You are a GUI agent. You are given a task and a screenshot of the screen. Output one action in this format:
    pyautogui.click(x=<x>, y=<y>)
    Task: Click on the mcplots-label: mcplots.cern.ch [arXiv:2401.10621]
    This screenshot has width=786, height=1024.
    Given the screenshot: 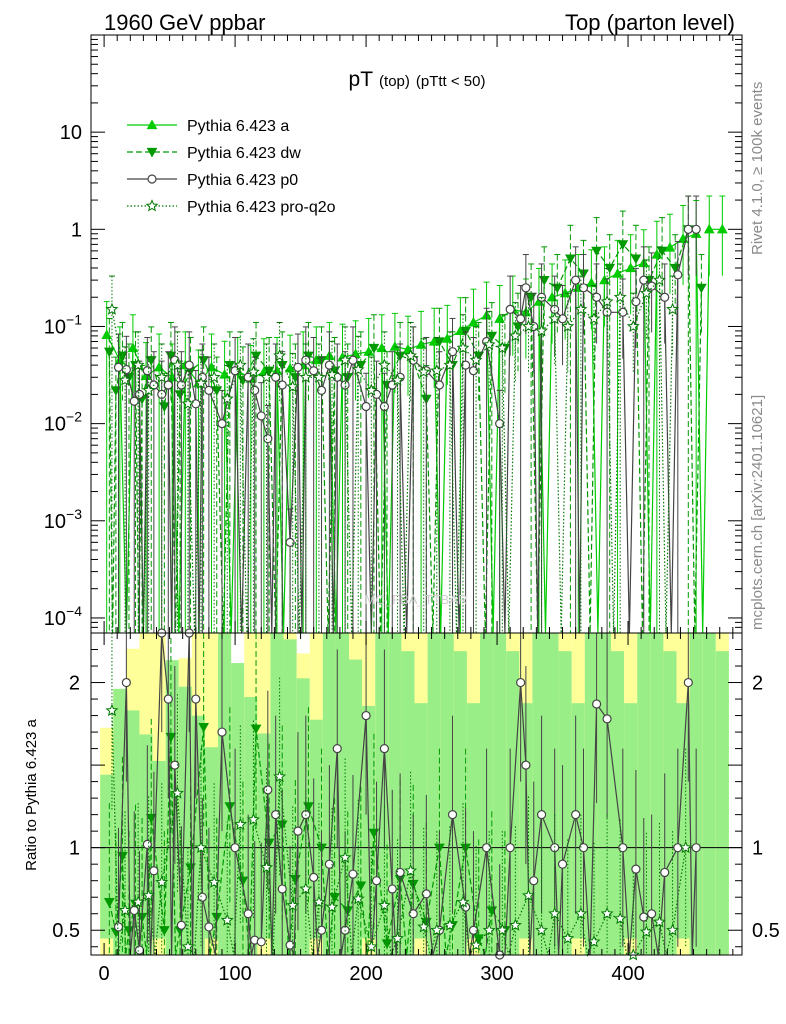 What is the action you would take?
    pyautogui.click(x=757, y=512)
    